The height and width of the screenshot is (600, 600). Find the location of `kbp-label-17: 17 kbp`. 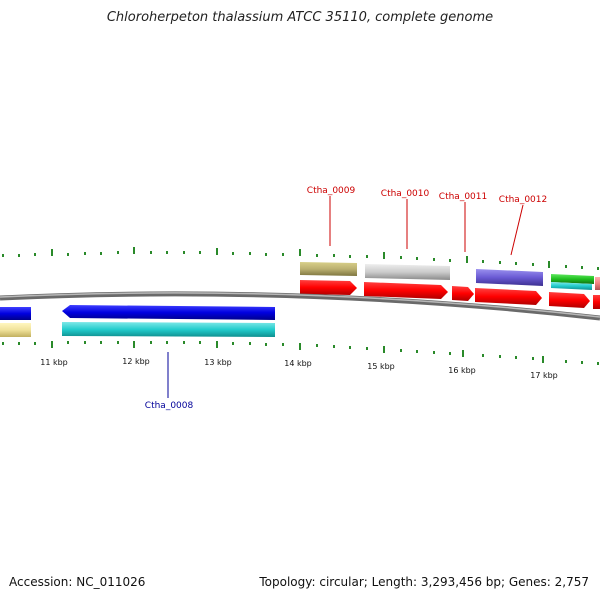

kbp-label-17: 17 kbp is located at coordinates (544, 375).